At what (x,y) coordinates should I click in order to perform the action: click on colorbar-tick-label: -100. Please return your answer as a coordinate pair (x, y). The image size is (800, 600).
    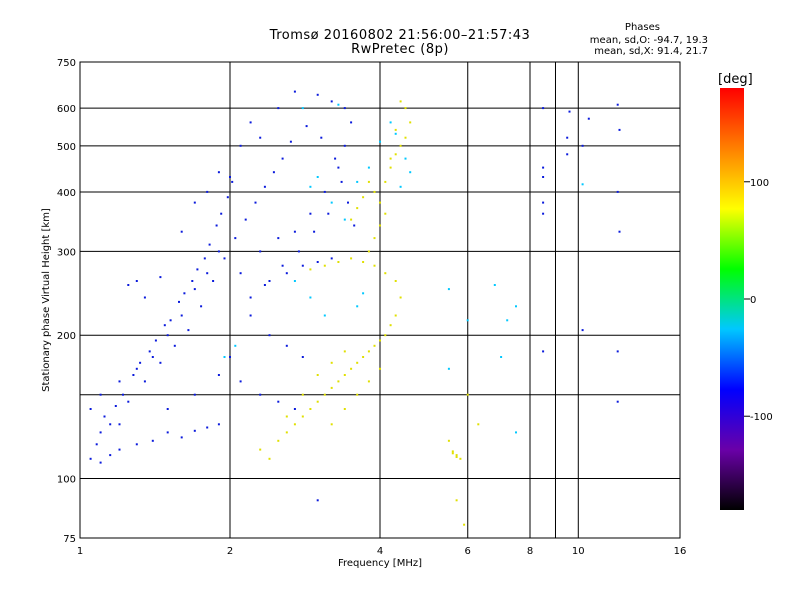
    Looking at the image, I should click on (761, 417).